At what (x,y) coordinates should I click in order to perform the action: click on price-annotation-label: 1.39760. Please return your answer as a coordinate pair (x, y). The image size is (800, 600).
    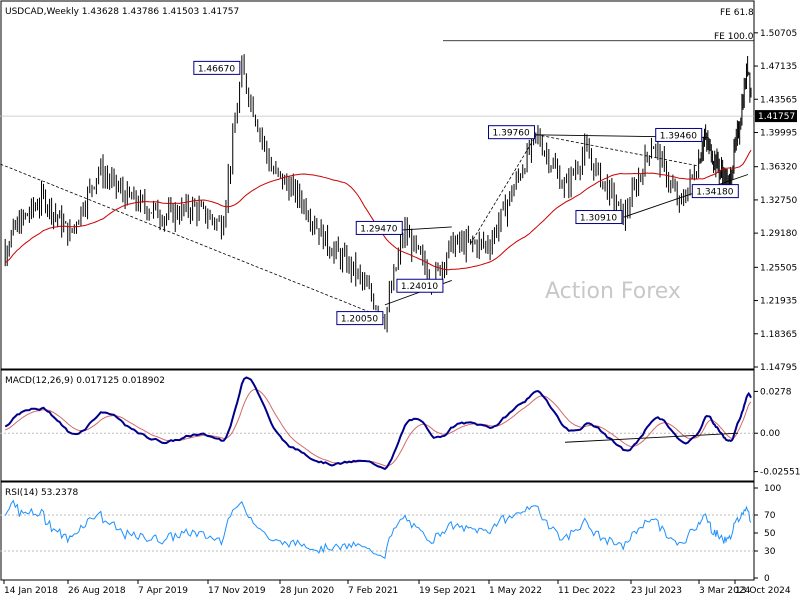
    Looking at the image, I should click on (511, 134).